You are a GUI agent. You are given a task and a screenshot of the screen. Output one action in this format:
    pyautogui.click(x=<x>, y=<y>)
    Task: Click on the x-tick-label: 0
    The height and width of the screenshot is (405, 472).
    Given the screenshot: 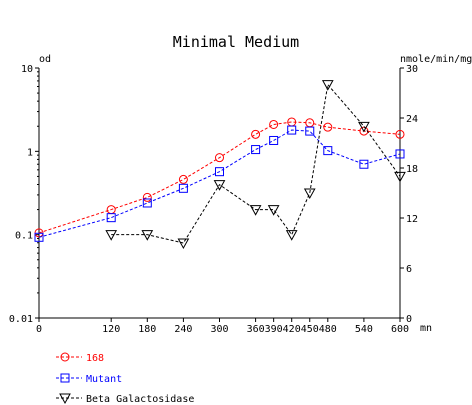 What is the action you would take?
    pyautogui.click(x=39, y=329)
    